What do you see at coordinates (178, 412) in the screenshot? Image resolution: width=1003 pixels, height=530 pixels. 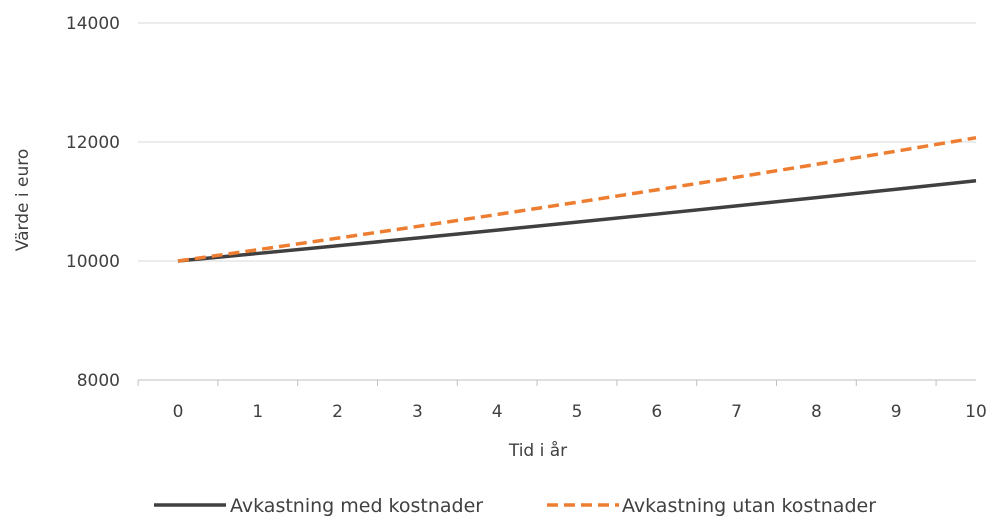 I see `x-tick-label: 0` at bounding box center [178, 412].